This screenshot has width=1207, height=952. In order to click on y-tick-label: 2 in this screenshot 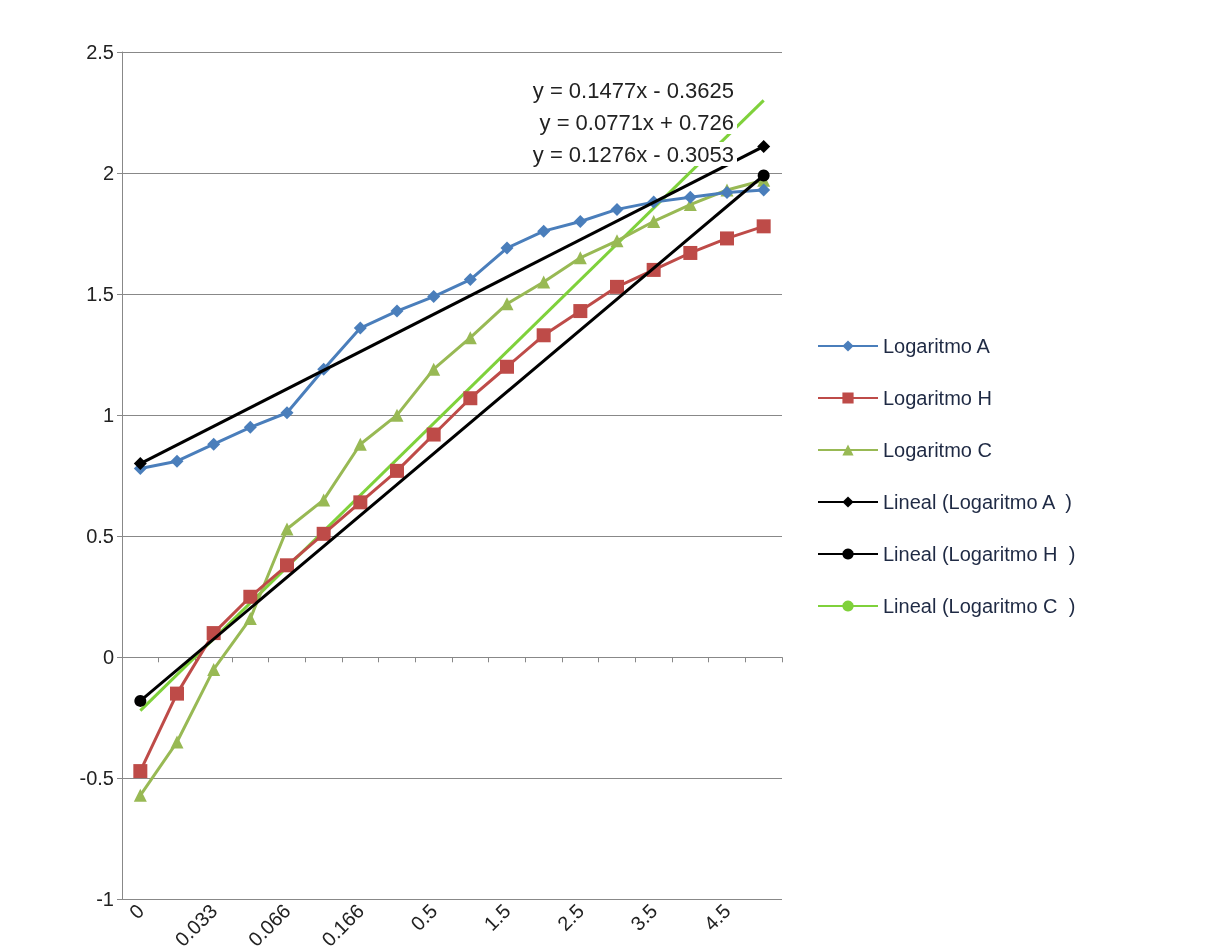, I will do `click(108, 173)`.